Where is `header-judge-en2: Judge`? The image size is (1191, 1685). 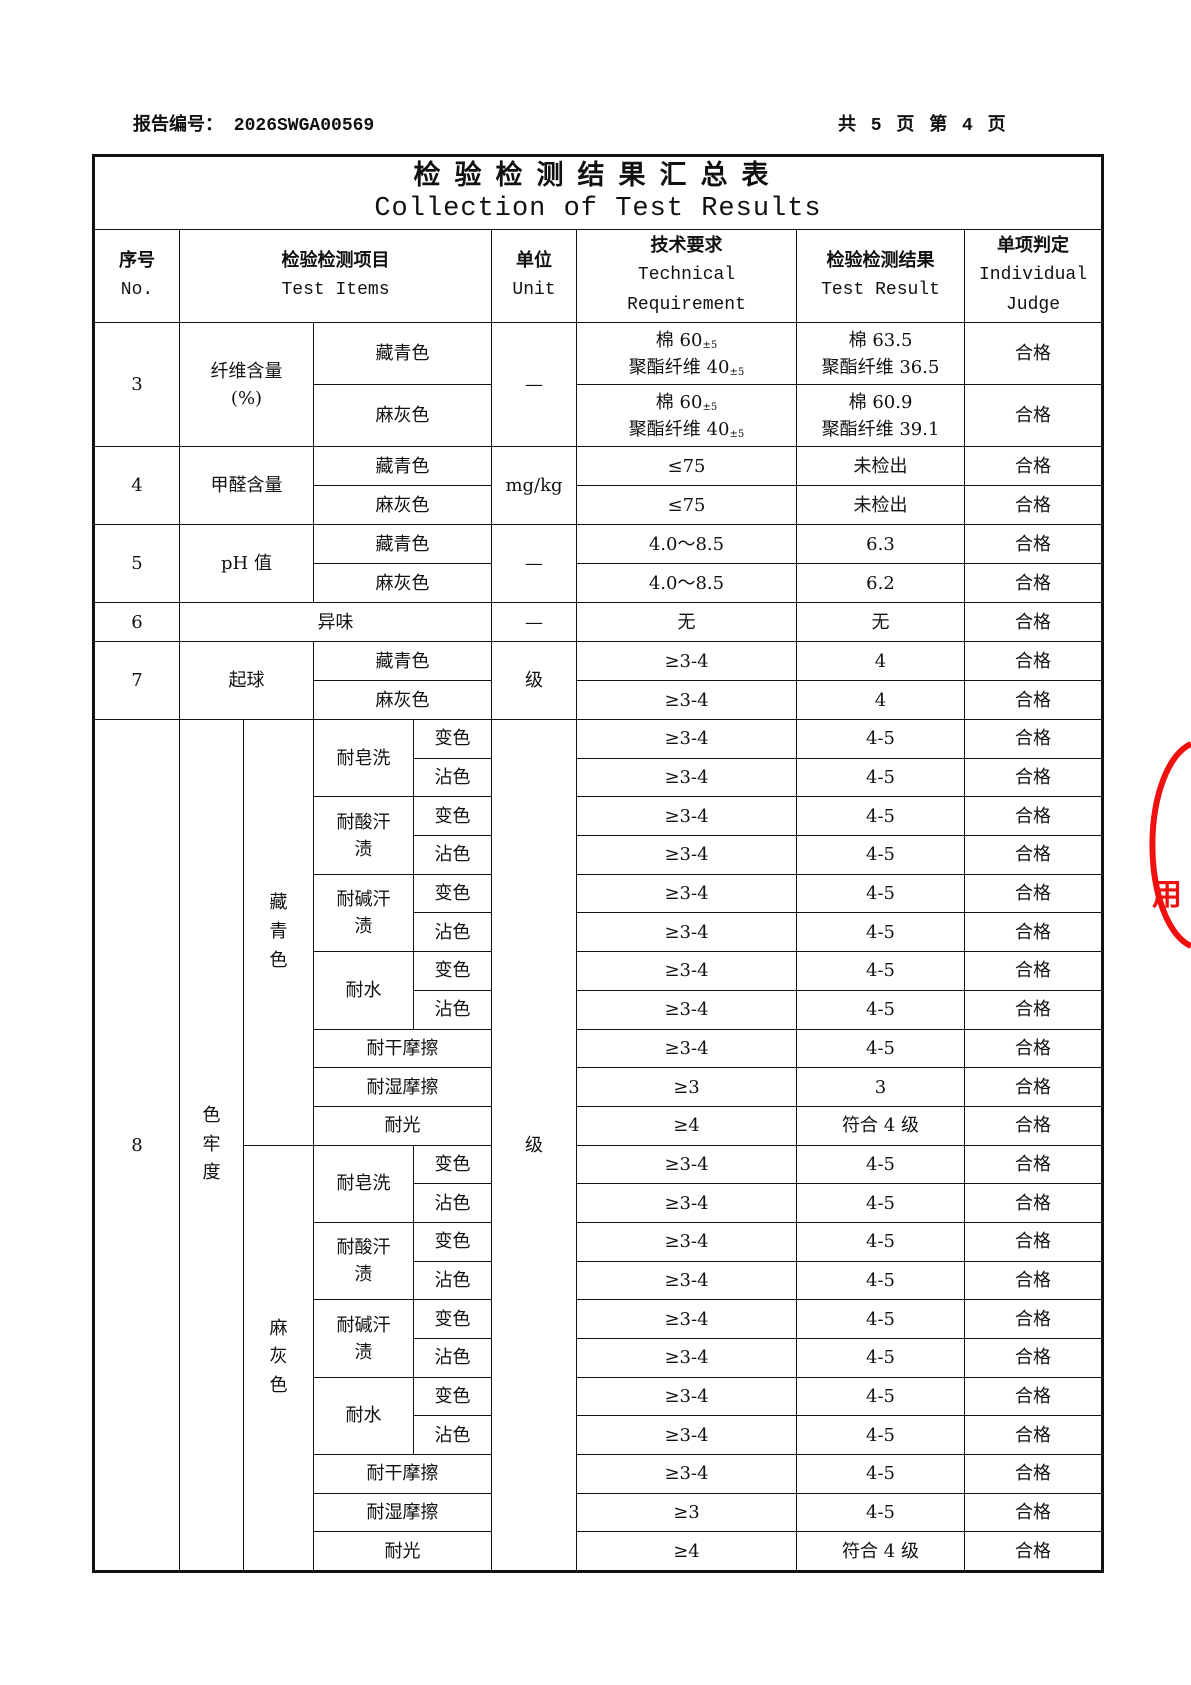
header-judge-en2: Judge is located at coordinates (1032, 304).